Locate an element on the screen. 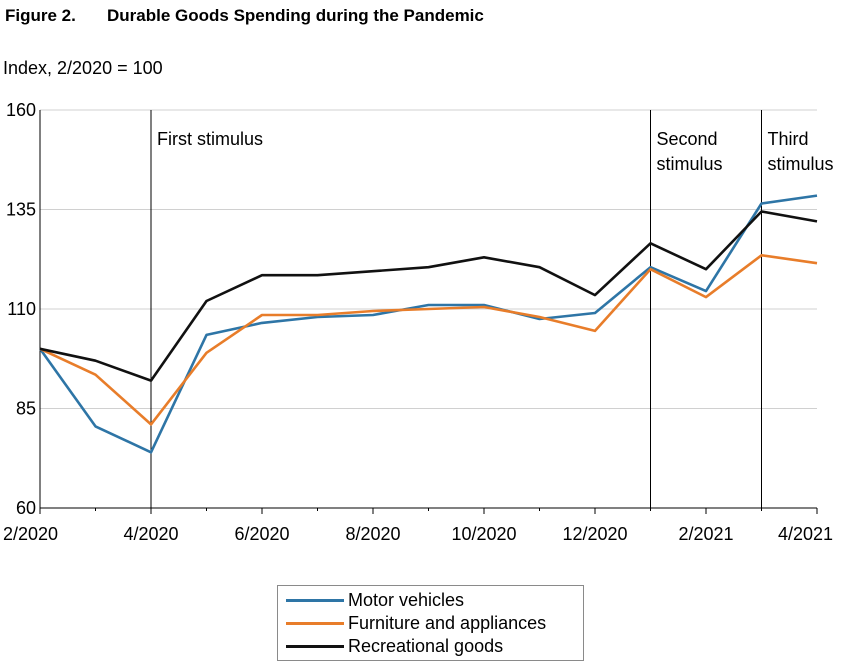 The height and width of the screenshot is (671, 850). stimulus-label: Second is located at coordinates (687, 139).